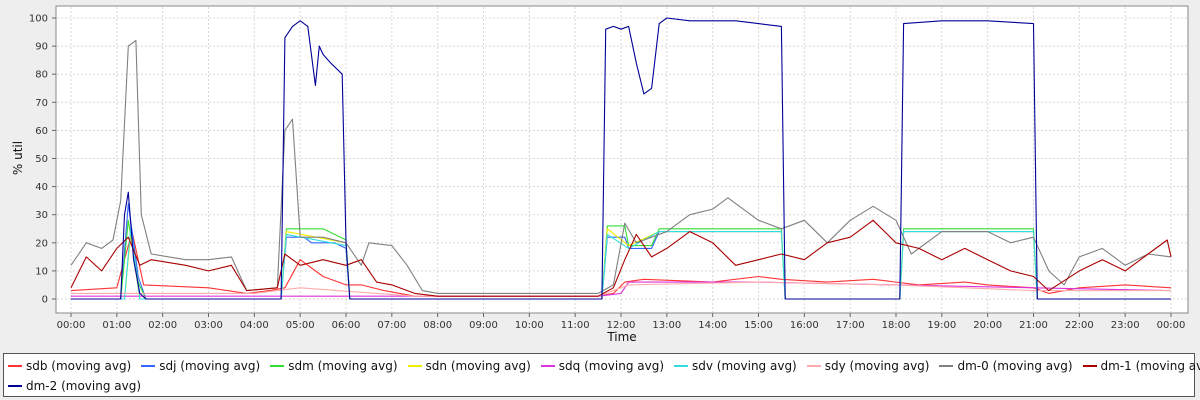 This screenshot has width=1200, height=400. I want to click on legend-label: sdm (moving avg), so click(343, 366).